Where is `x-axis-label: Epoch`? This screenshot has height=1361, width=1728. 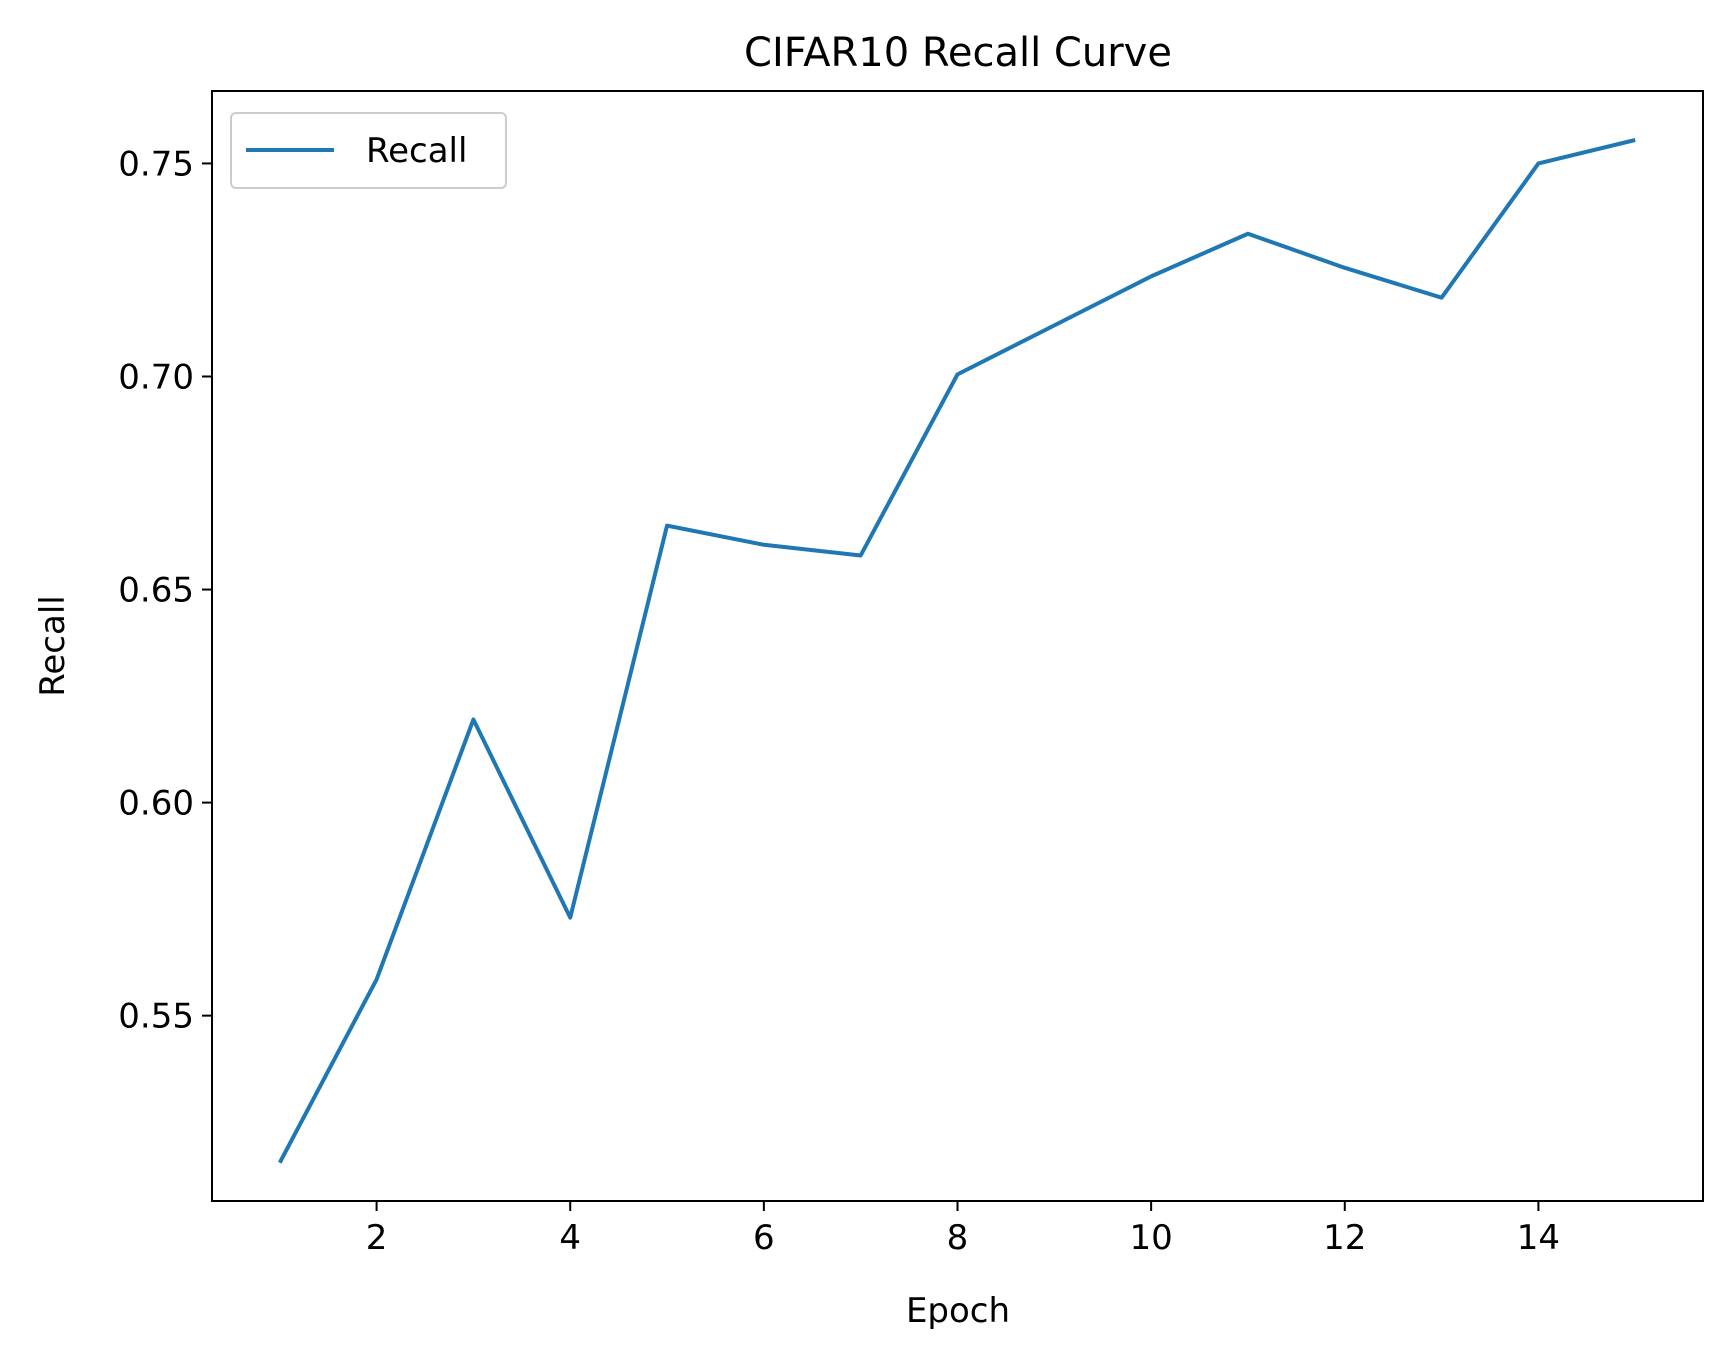 x-axis-label: Epoch is located at coordinates (958, 1311).